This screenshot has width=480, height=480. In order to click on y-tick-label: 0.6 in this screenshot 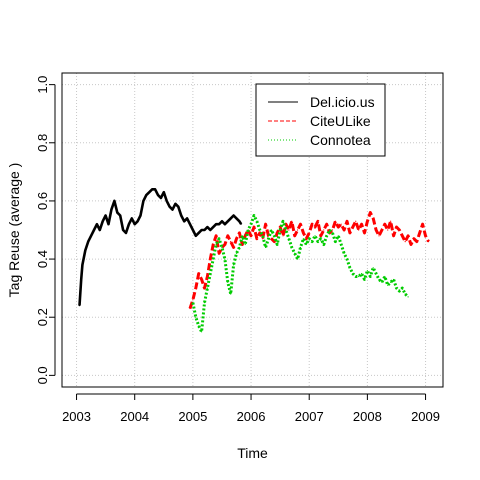, I will do `click(42, 201)`.